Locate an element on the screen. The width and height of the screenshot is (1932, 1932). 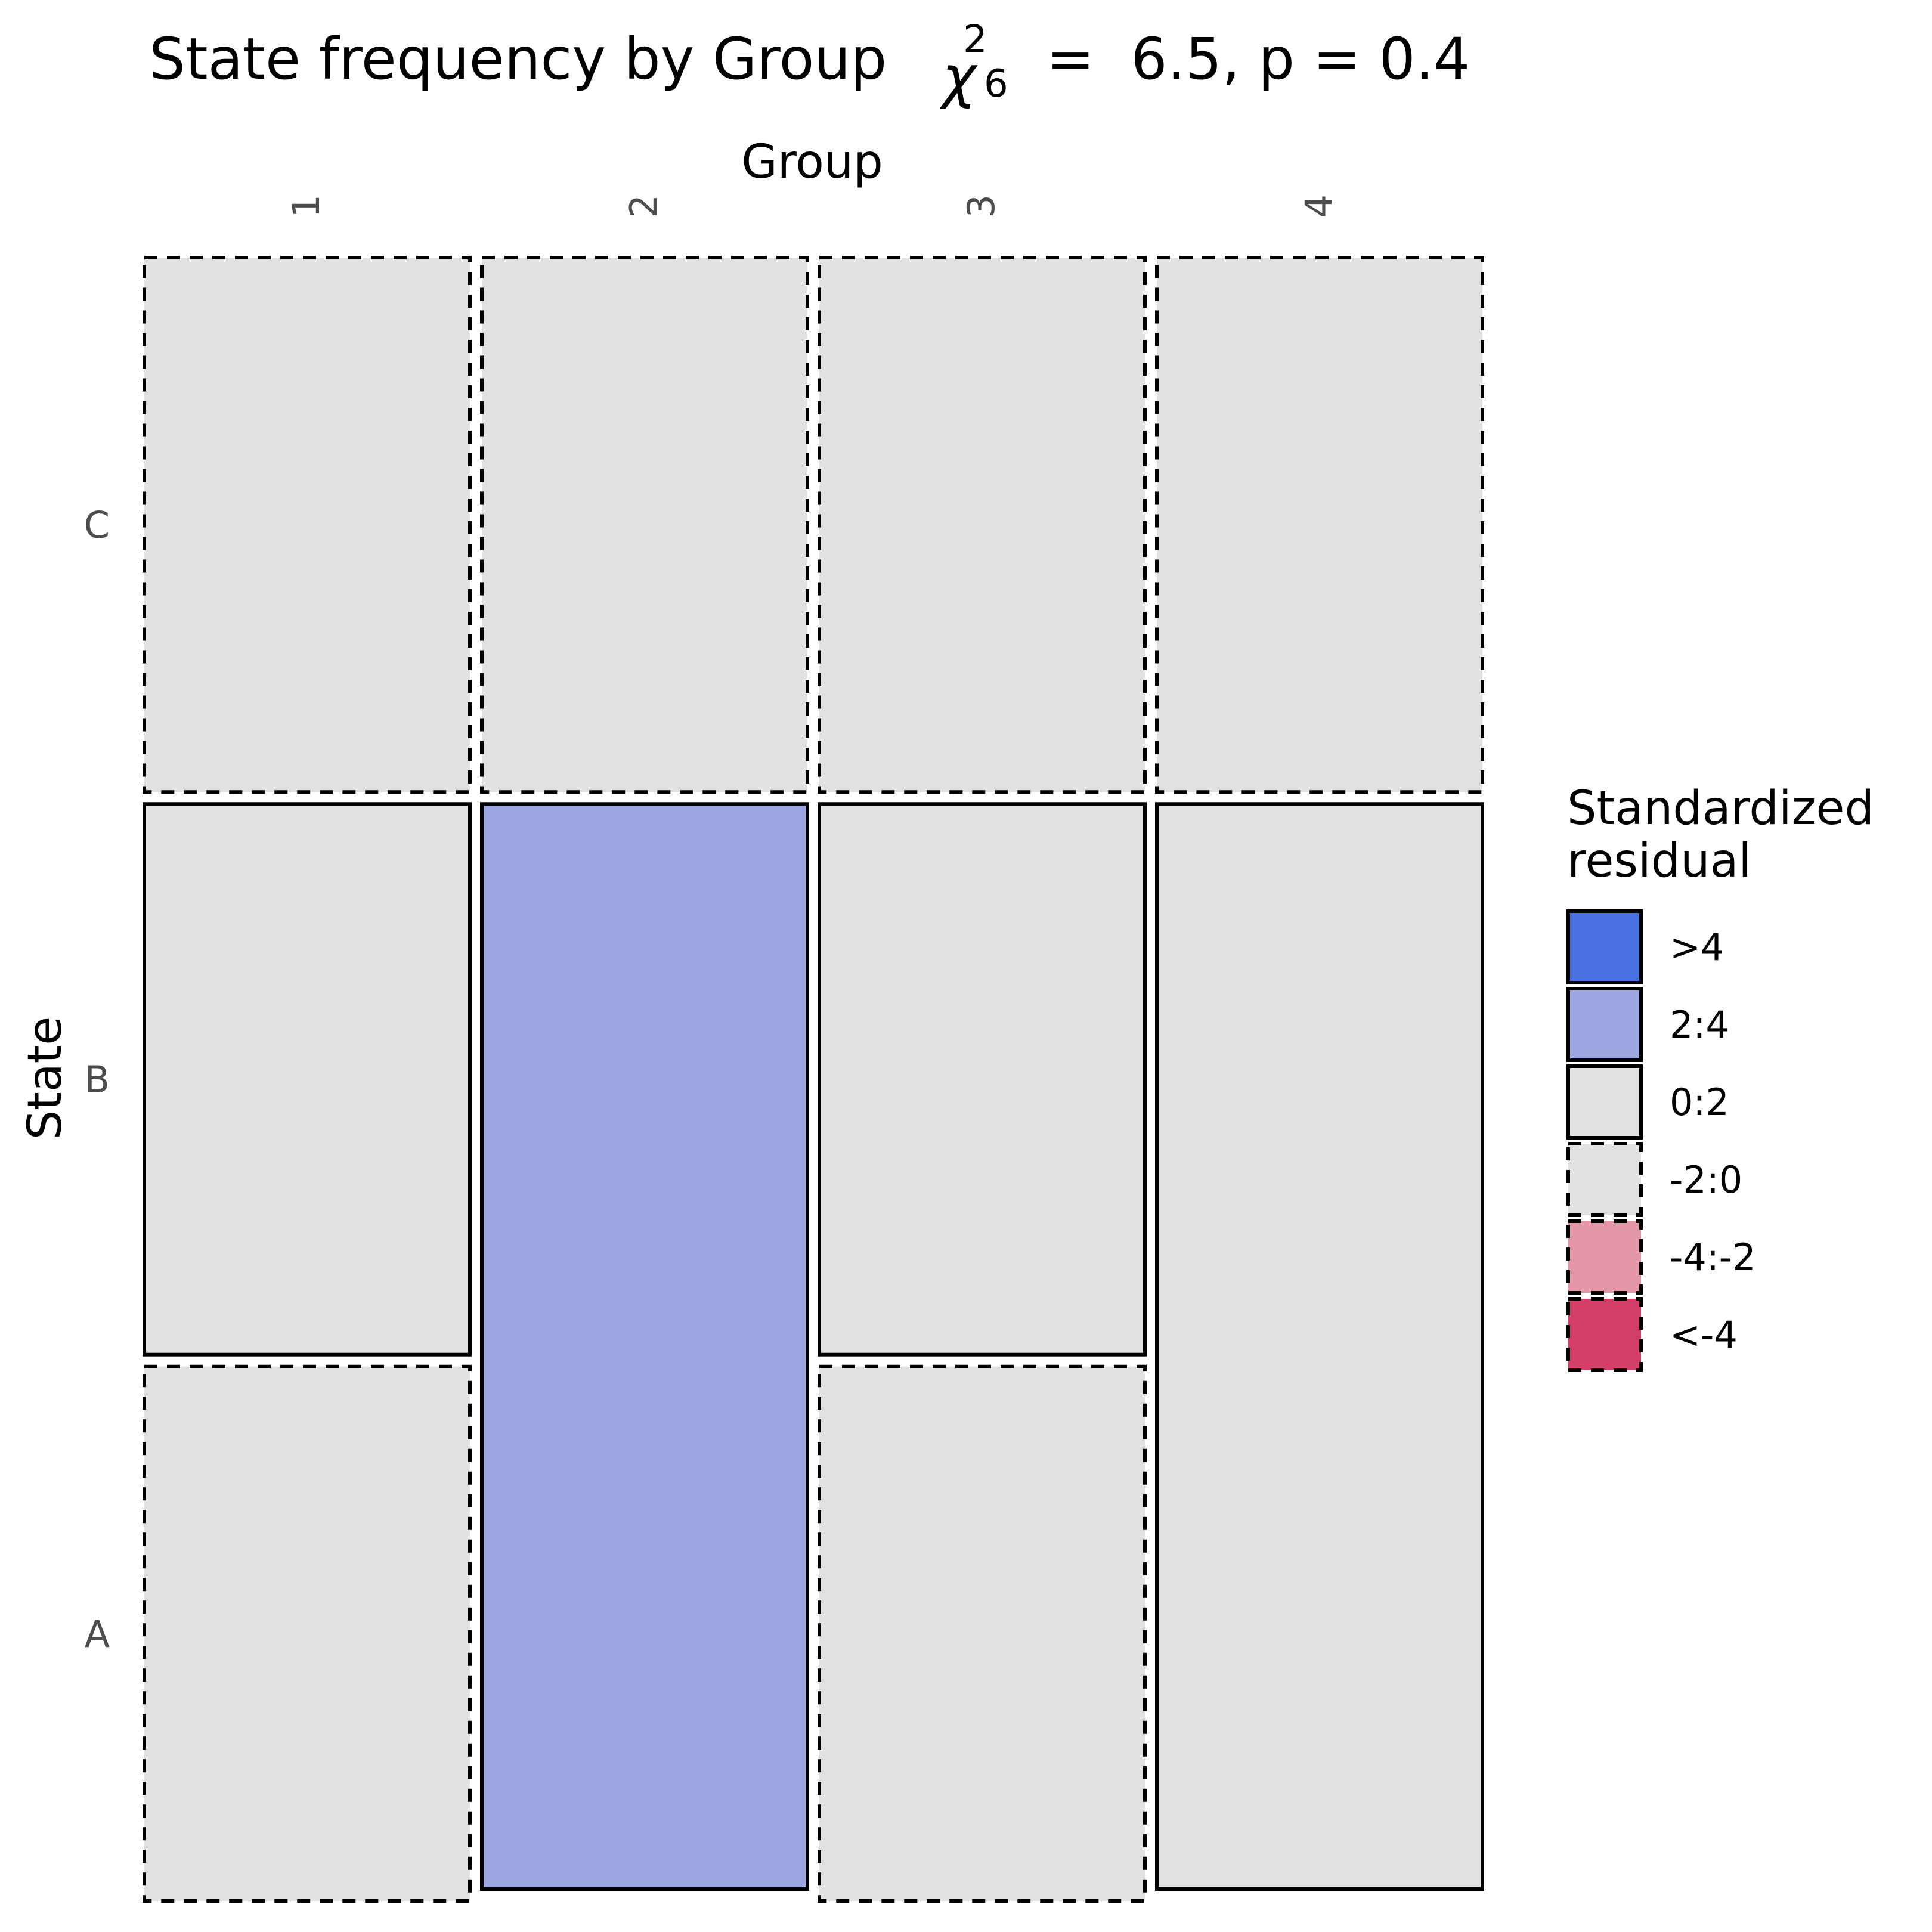
title-stat-subscript: 6 is located at coordinates (996, 84).